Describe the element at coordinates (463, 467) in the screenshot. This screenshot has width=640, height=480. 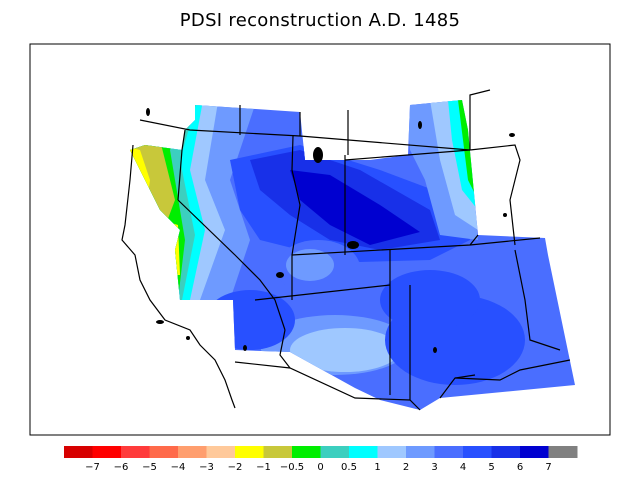
I see `colorbar-tick-label: 4` at that location.